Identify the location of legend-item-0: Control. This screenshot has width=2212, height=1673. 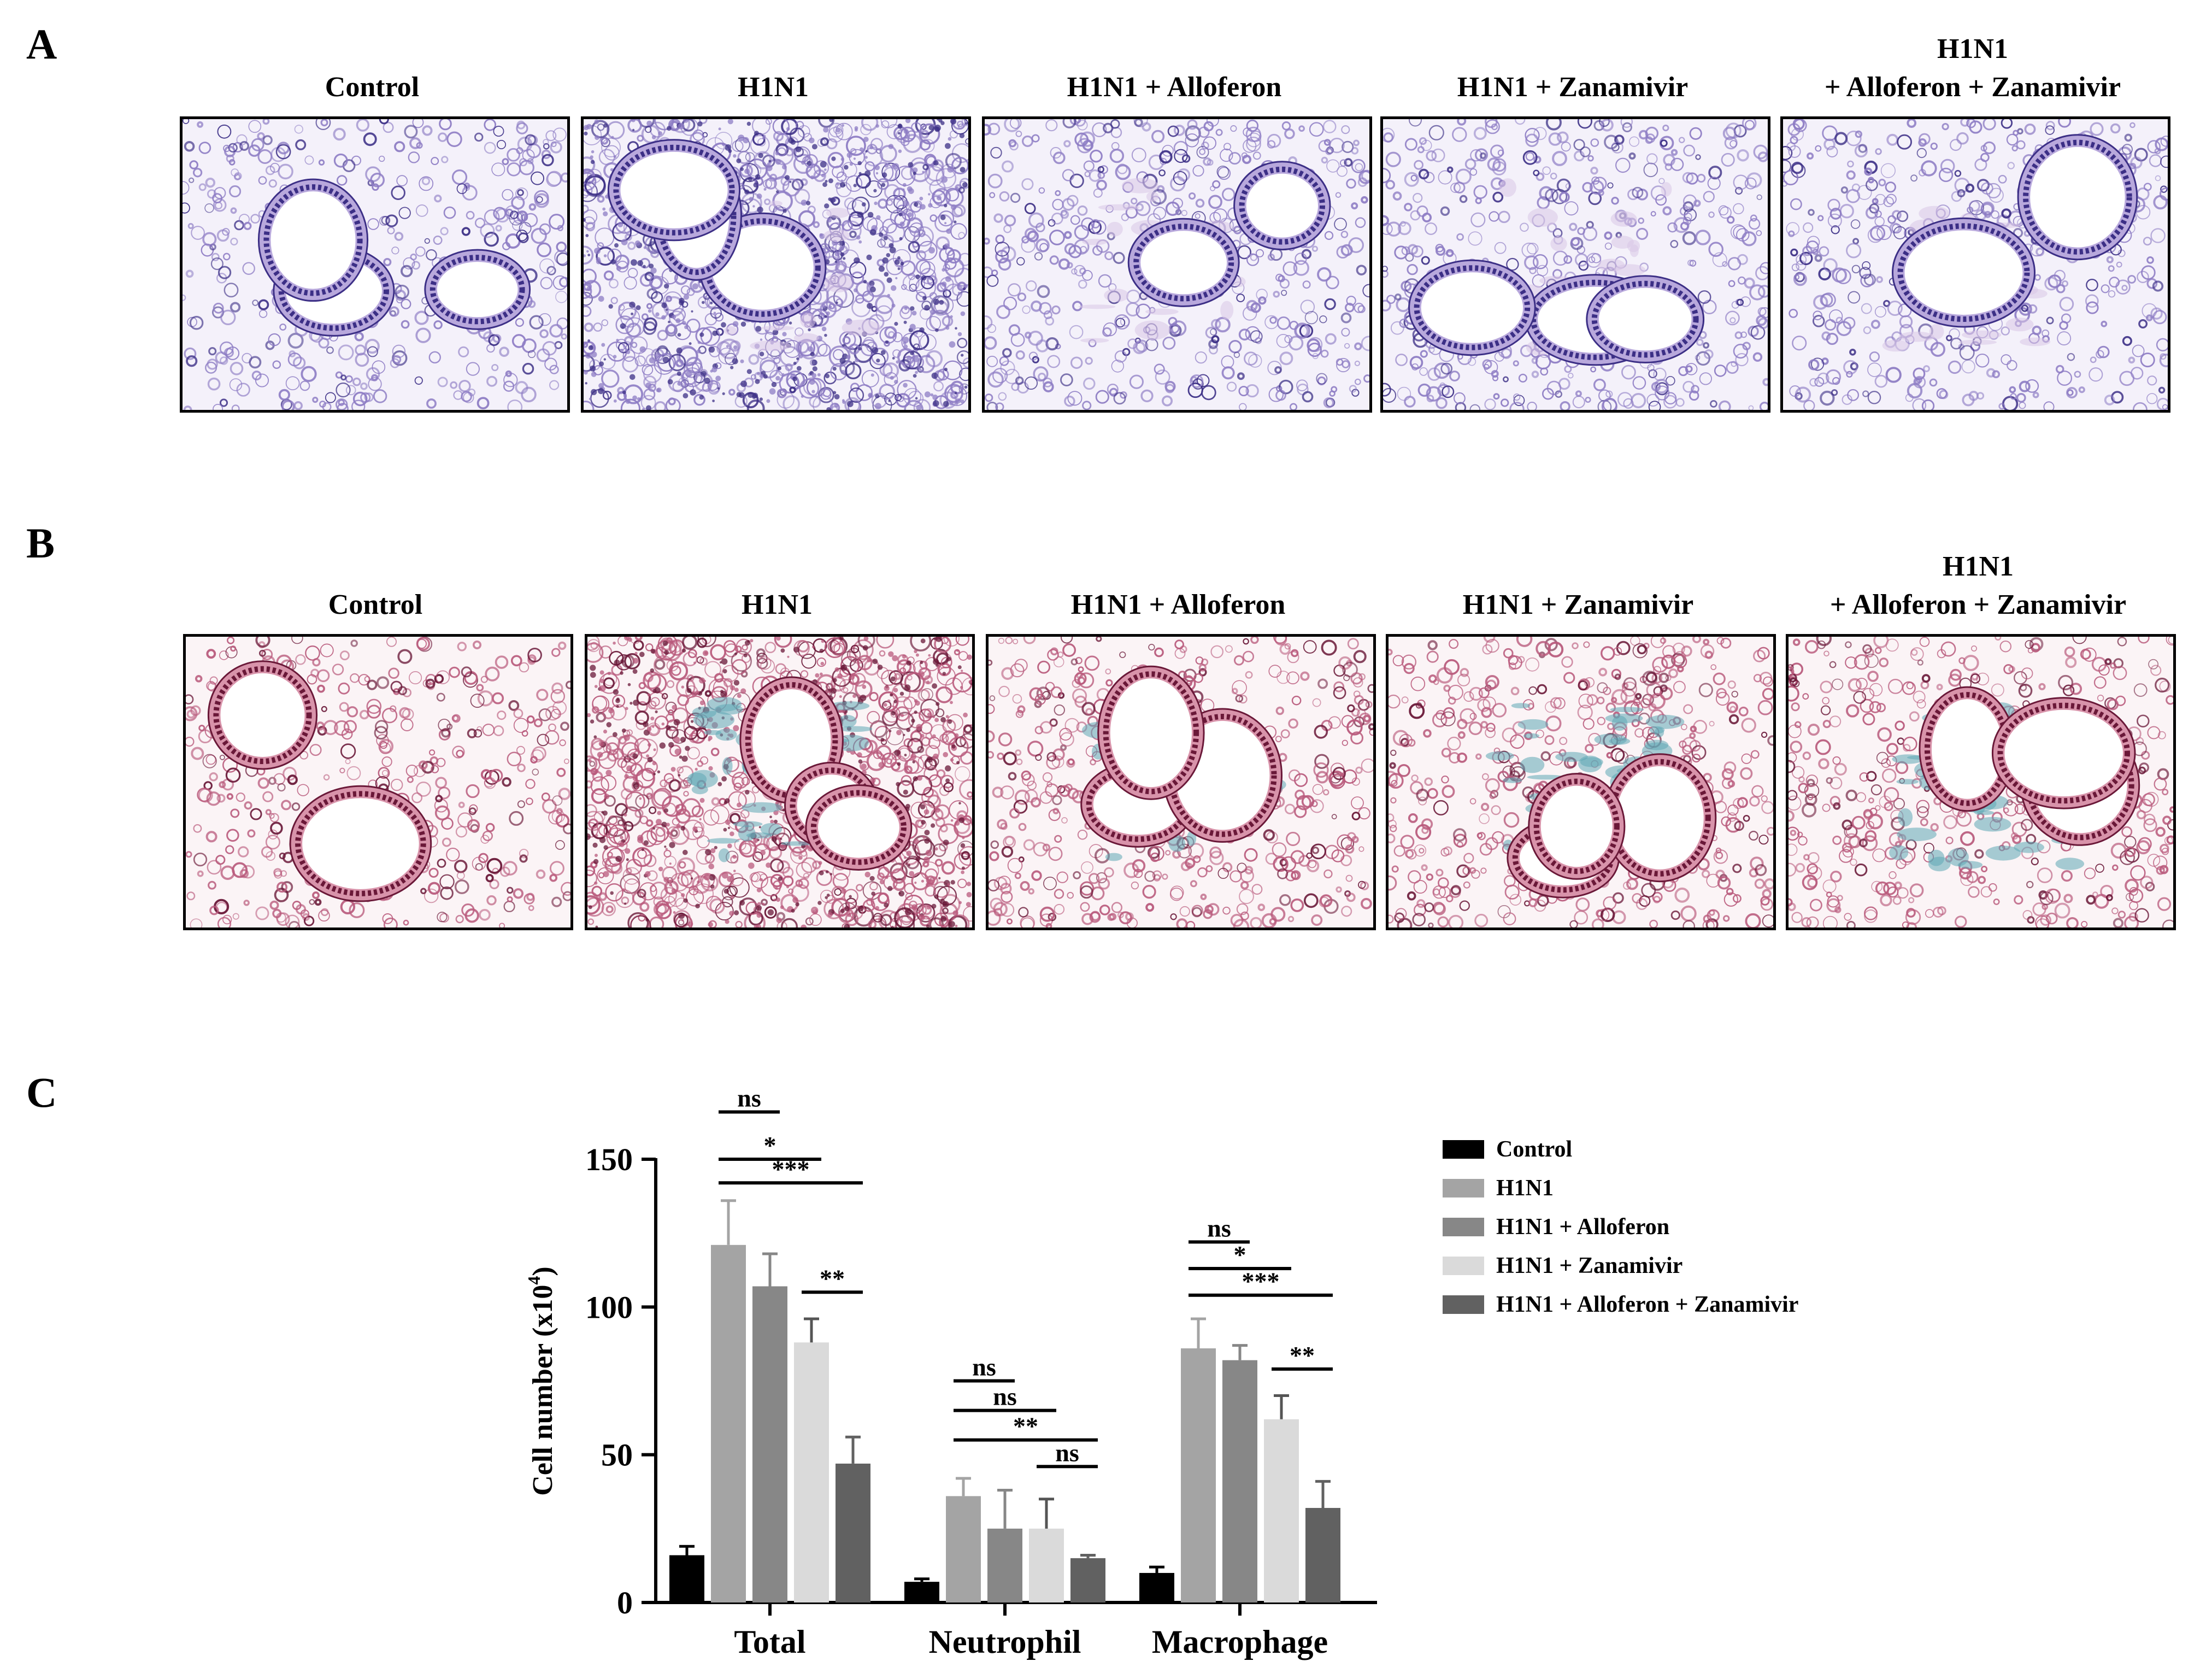
(1507, 1149).